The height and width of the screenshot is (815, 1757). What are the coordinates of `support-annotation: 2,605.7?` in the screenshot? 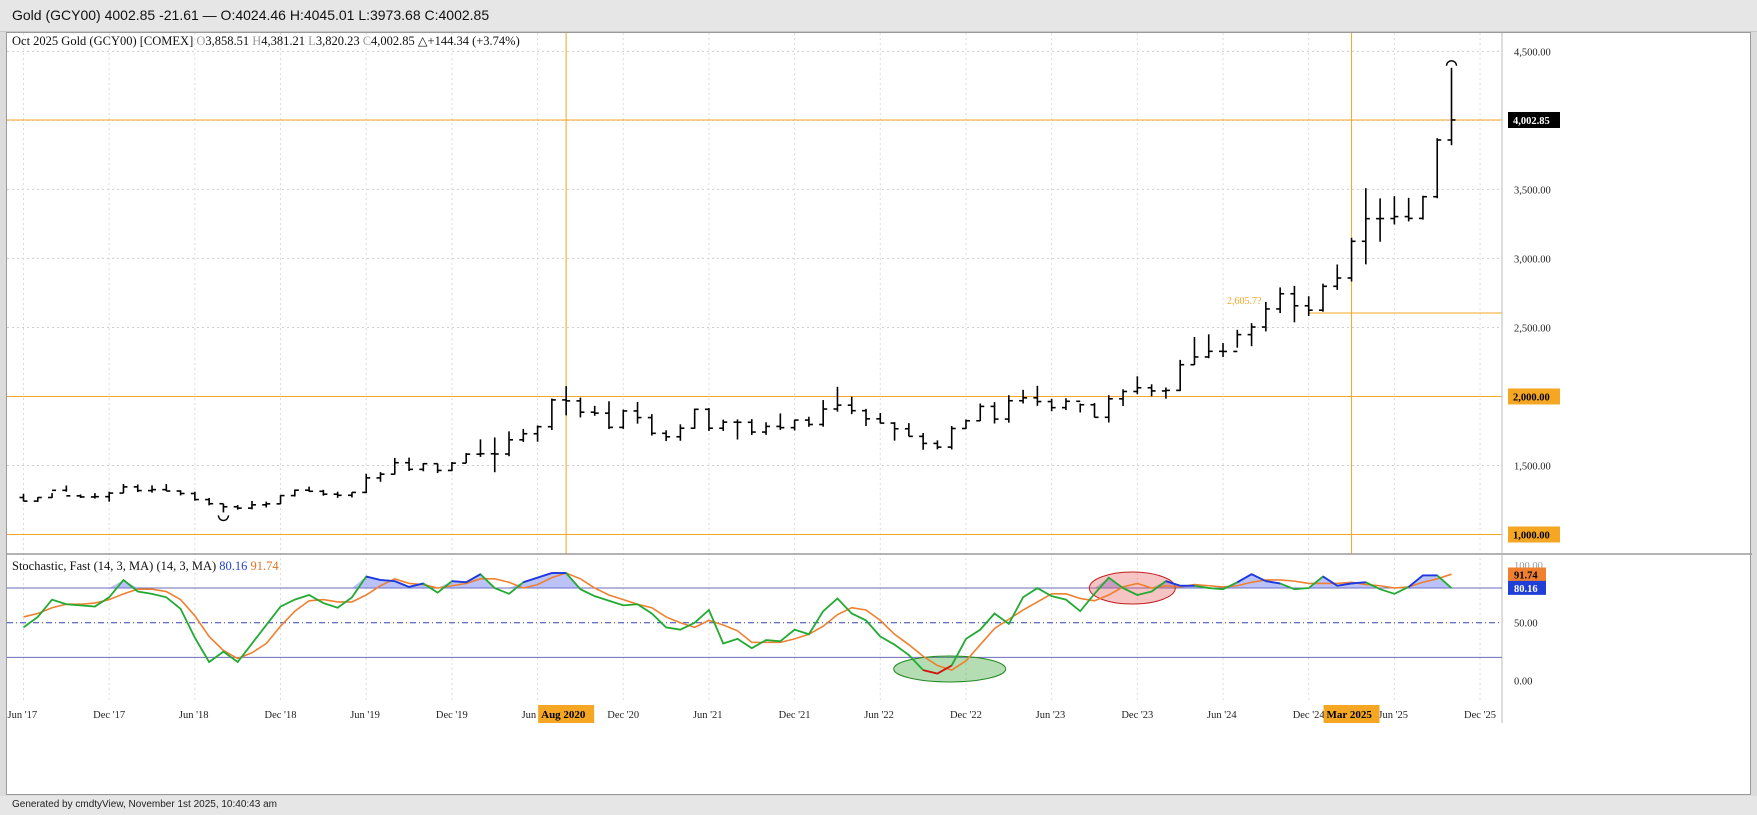 It's located at (1244, 301).